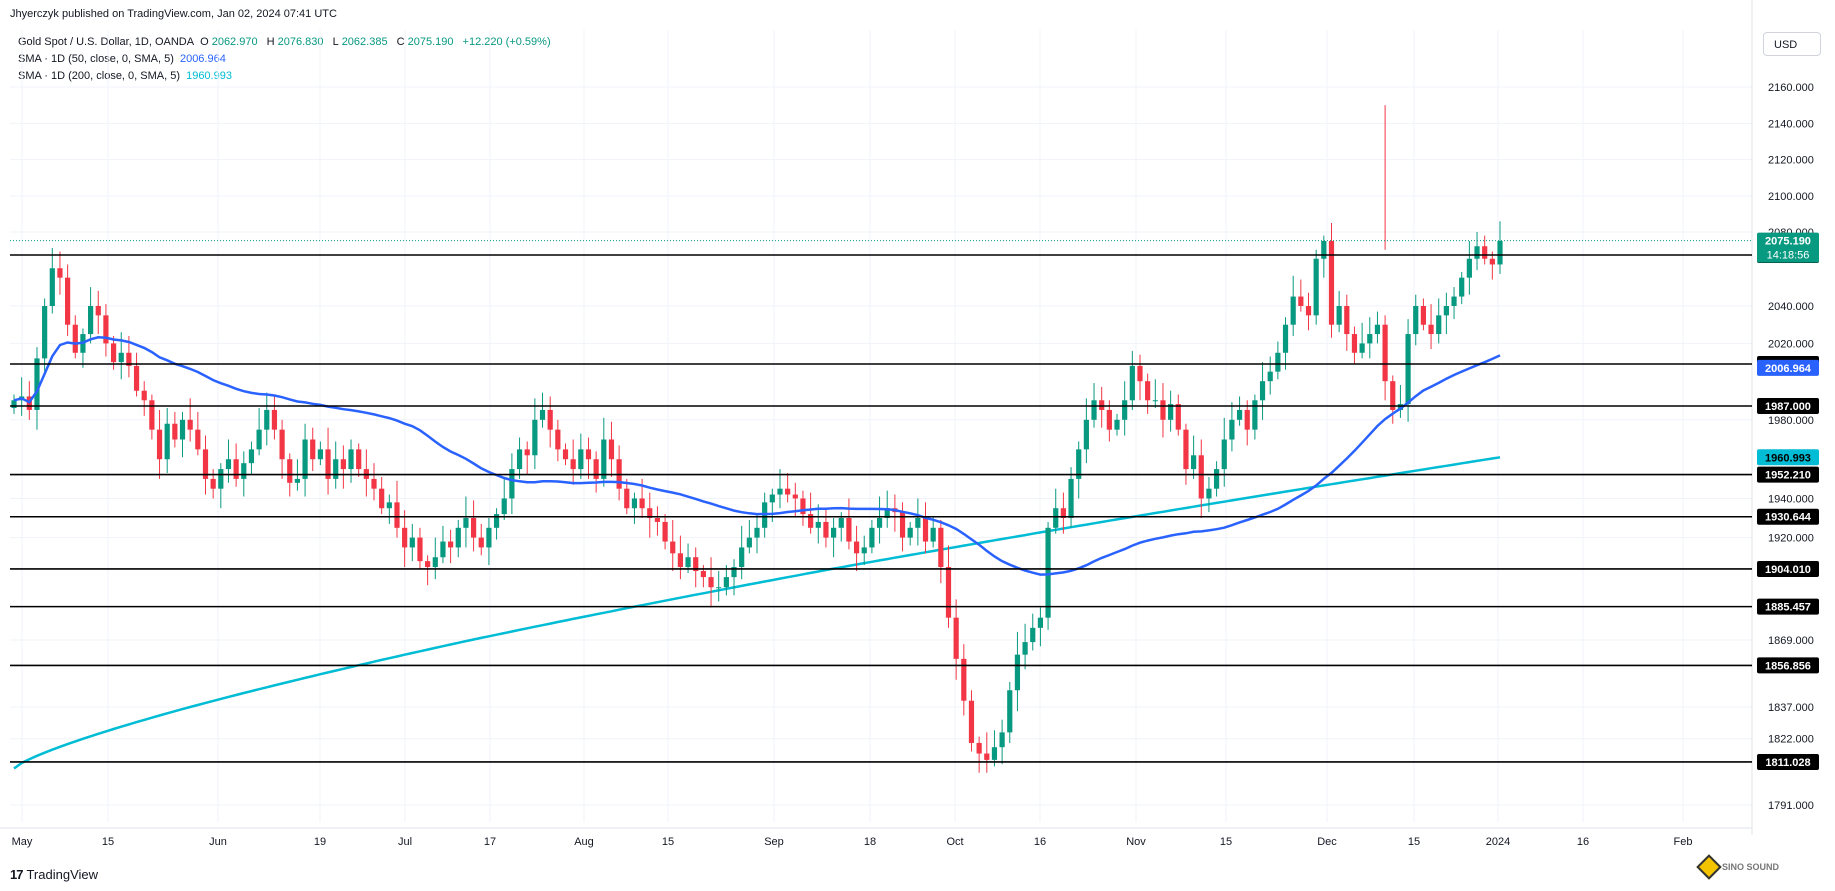  What do you see at coordinates (1791, 499) in the screenshot?
I see `price-tick-label: 1940.000` at bounding box center [1791, 499].